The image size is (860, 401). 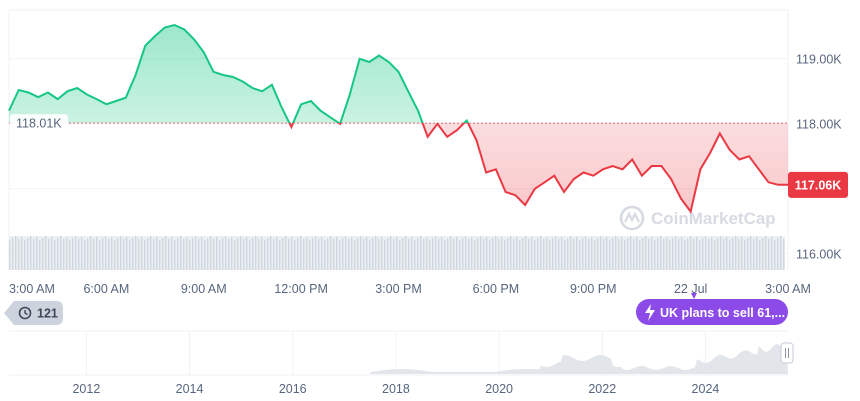 I want to click on x-tick-label: 12:00 PM, so click(x=301, y=289).